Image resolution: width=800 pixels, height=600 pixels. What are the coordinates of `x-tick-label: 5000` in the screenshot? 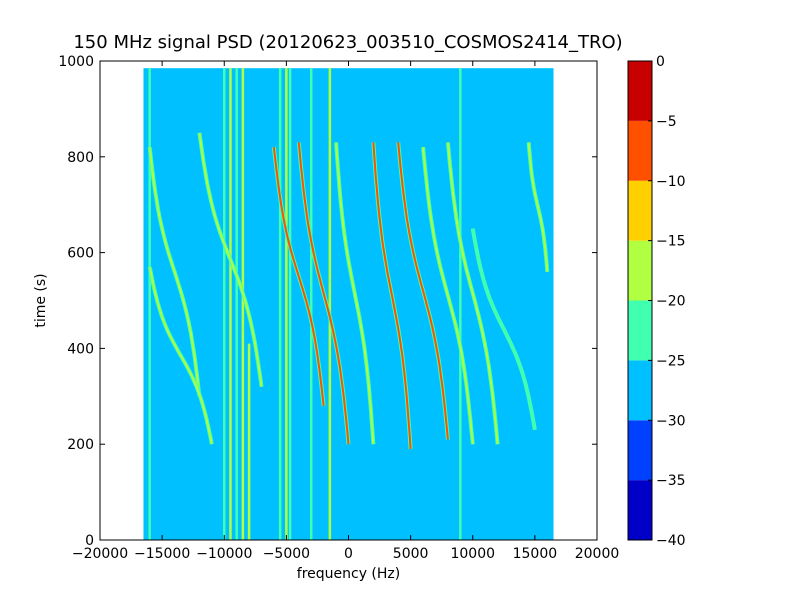 It's located at (411, 554).